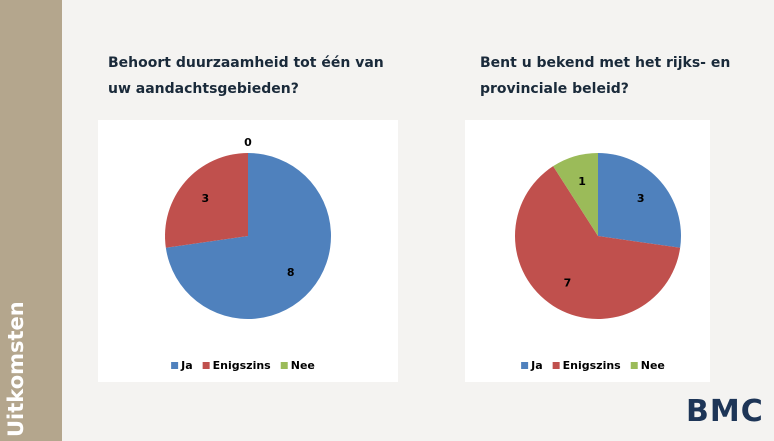 This screenshot has width=774, height=441. I want to click on data-label: 7, so click(568, 282).